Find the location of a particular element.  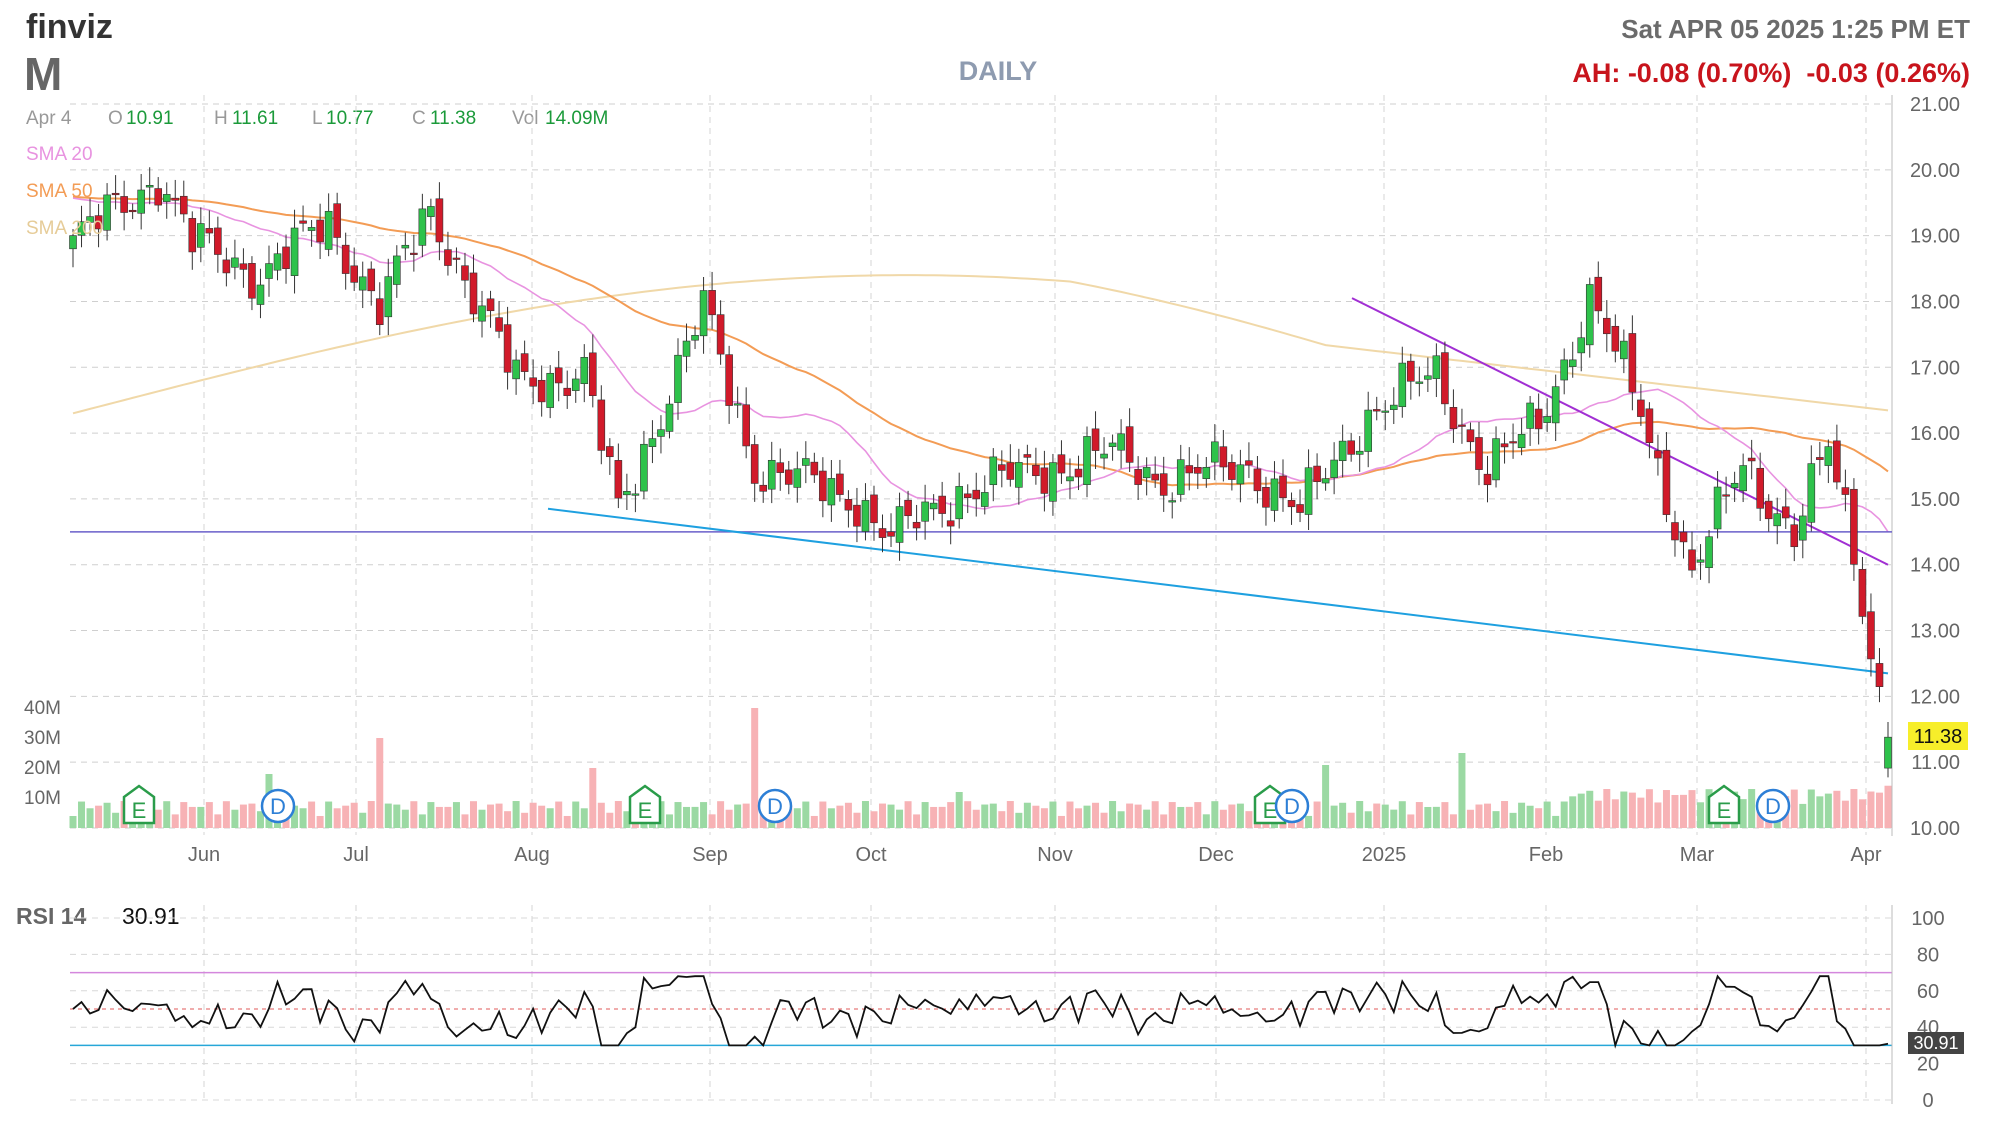

ticker-symbol: M is located at coordinates (43, 74).